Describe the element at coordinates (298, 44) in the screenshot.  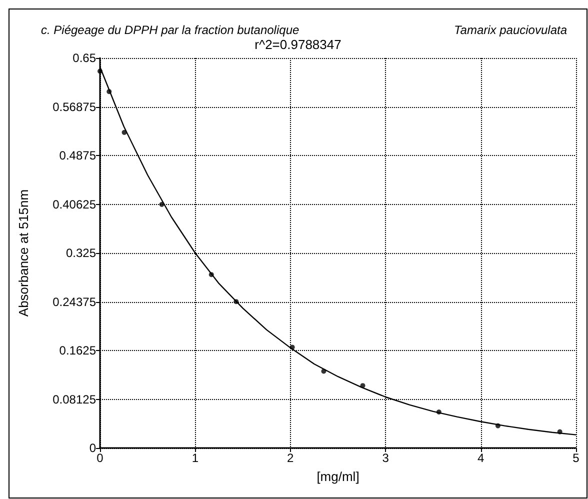
I see `text: r^2=0.9788347` at that location.